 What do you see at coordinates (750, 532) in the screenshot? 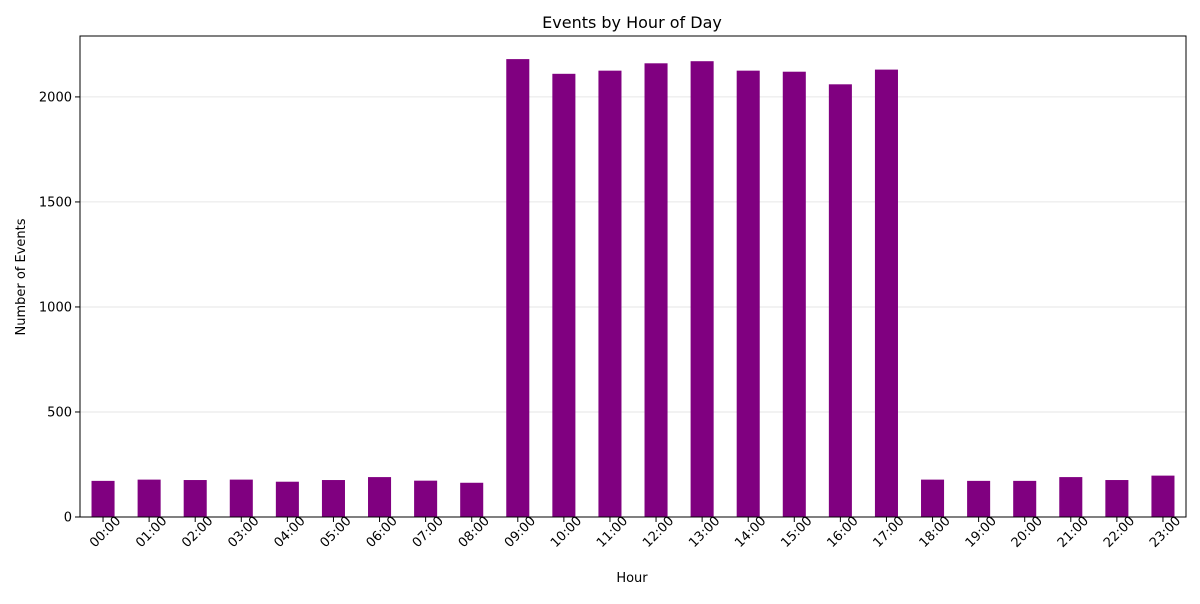
I see `x-tick-label: 14:00` at bounding box center [750, 532].